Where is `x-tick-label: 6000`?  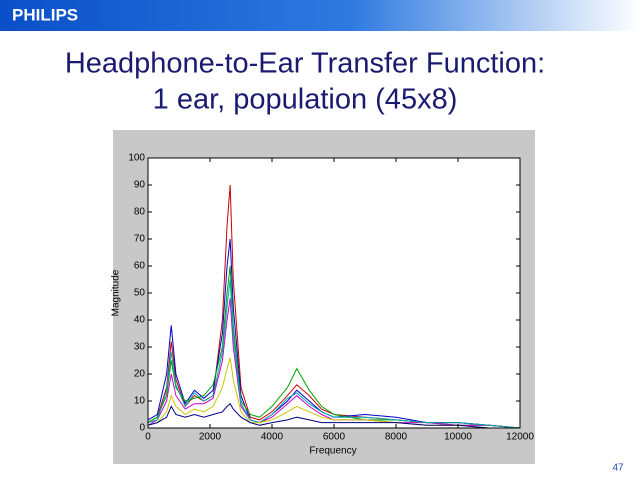 x-tick-label: 6000 is located at coordinates (334, 437).